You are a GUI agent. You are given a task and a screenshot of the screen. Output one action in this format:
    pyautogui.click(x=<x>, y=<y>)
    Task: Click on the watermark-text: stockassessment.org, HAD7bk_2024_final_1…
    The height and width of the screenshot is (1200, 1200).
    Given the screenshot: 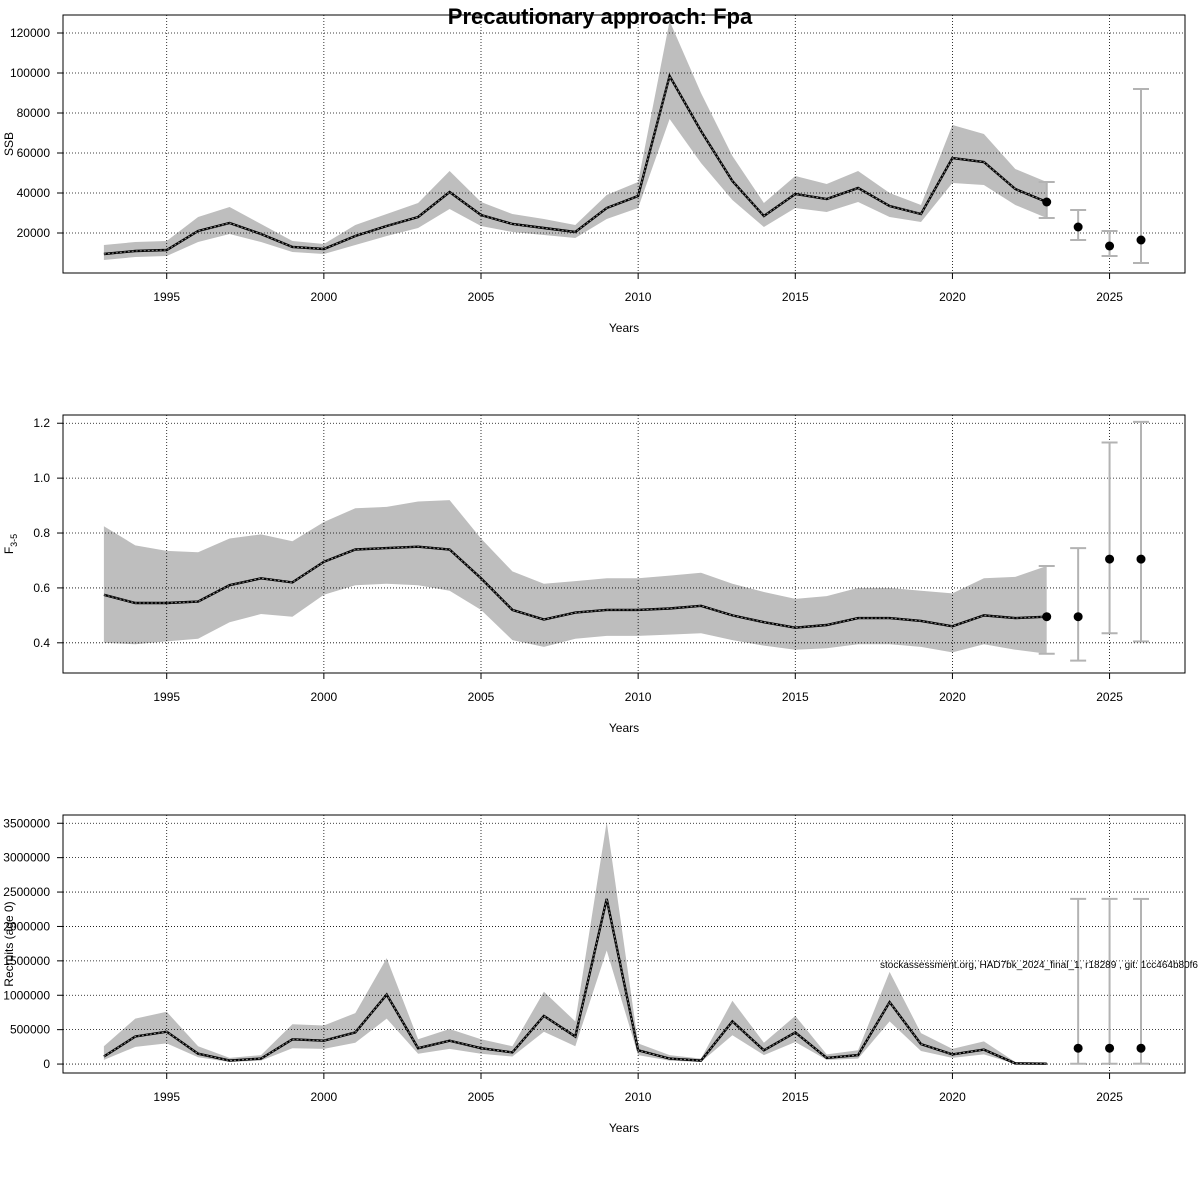 What is the action you would take?
    pyautogui.click(x=1039, y=965)
    